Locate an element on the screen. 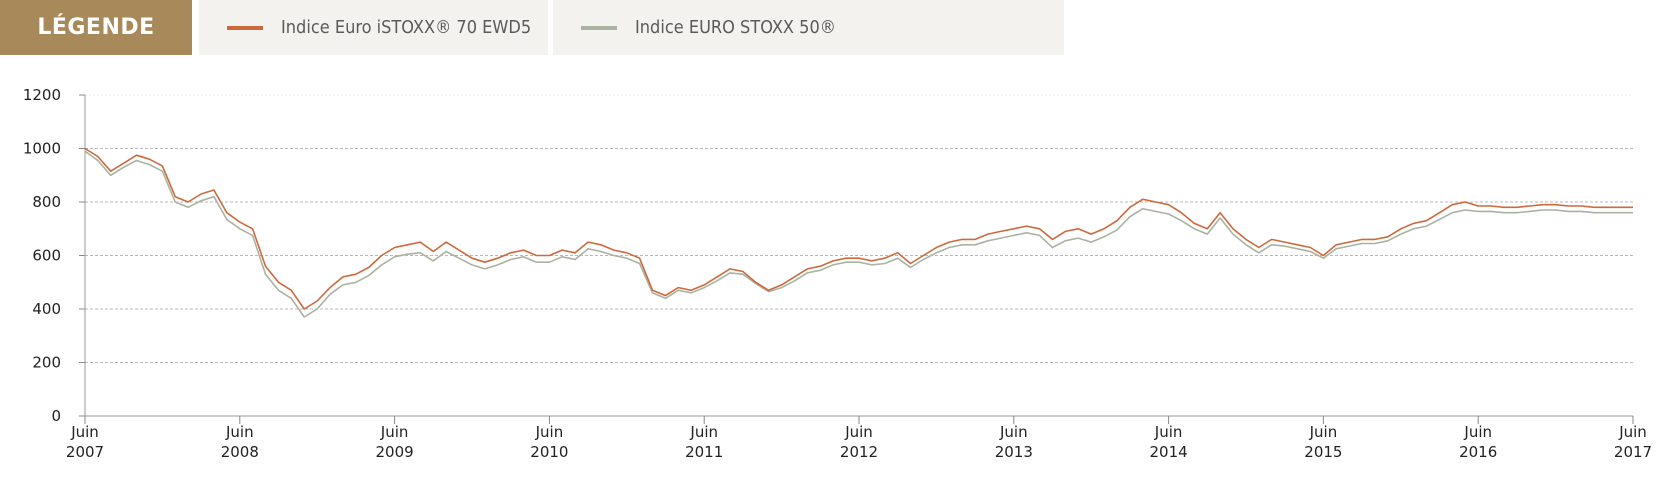  x-tick-year: 2008 is located at coordinates (240, 452).